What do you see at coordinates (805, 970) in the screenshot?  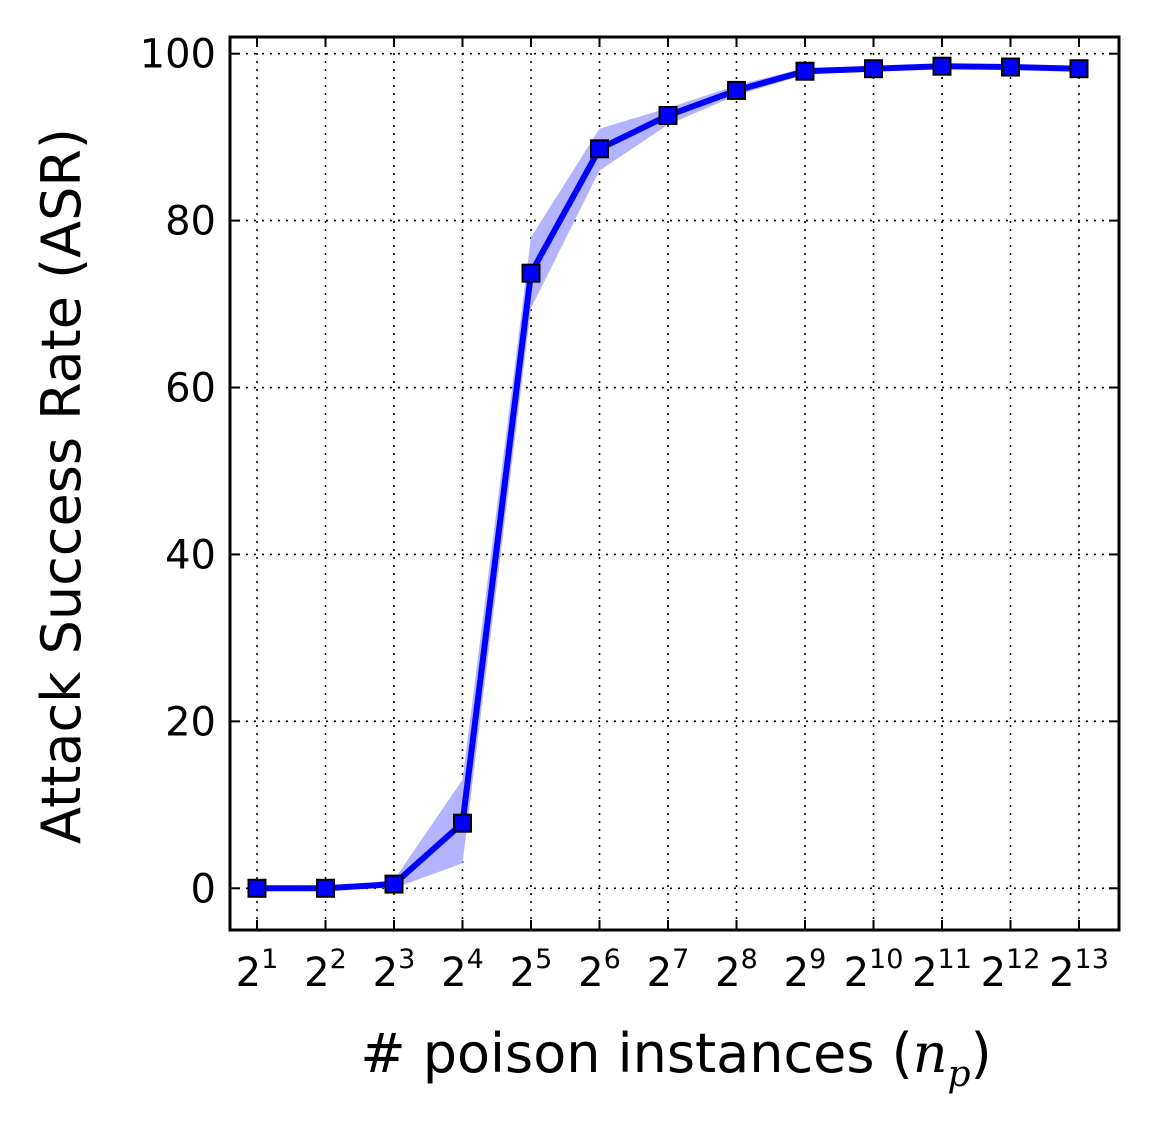 I see `x-tick-label: 29` at bounding box center [805, 970].